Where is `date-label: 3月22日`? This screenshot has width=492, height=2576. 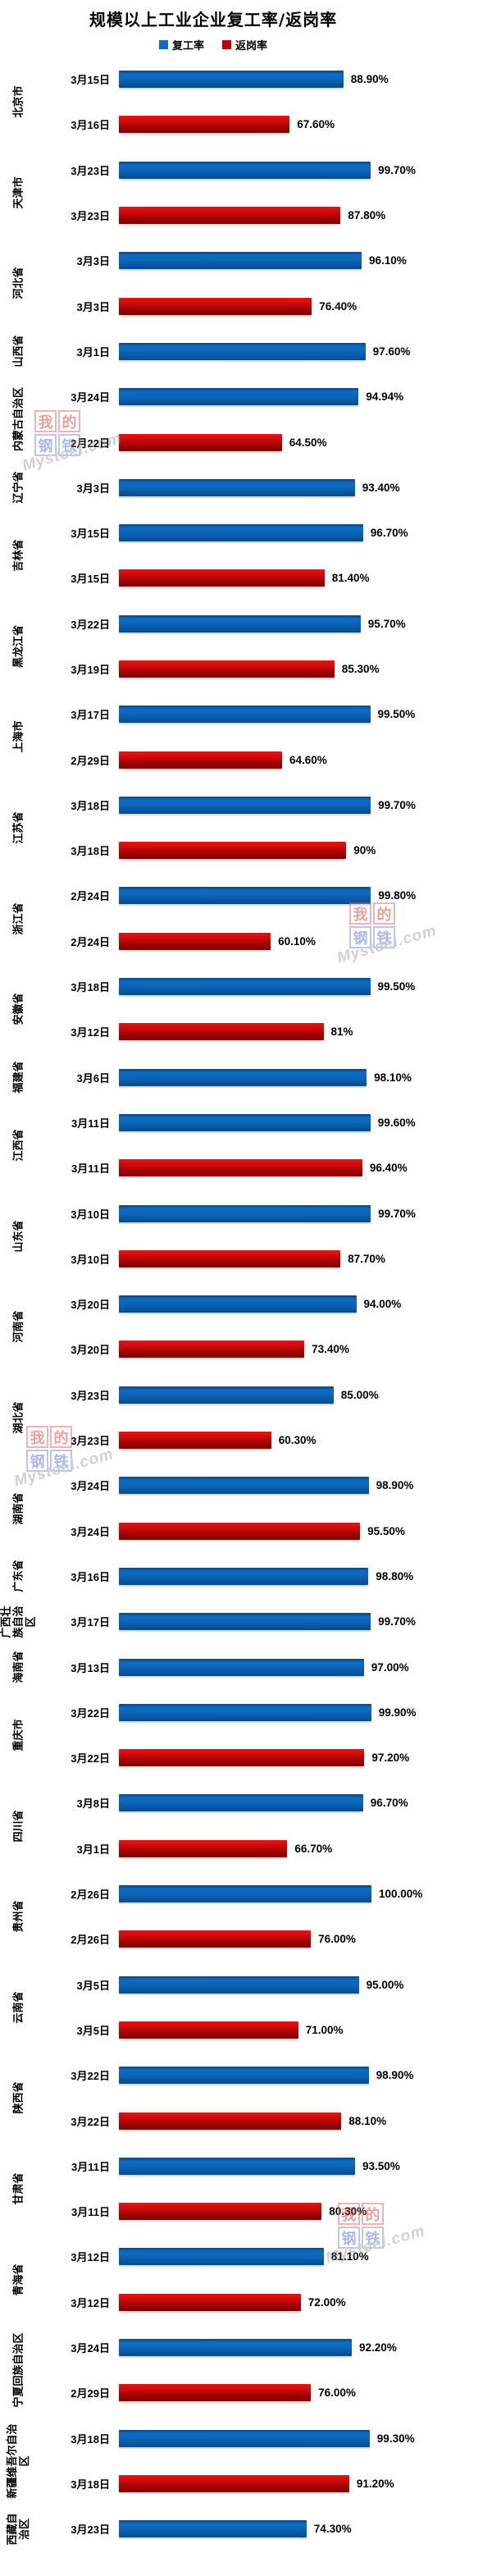
date-label: 3月22日 is located at coordinates (90, 1713).